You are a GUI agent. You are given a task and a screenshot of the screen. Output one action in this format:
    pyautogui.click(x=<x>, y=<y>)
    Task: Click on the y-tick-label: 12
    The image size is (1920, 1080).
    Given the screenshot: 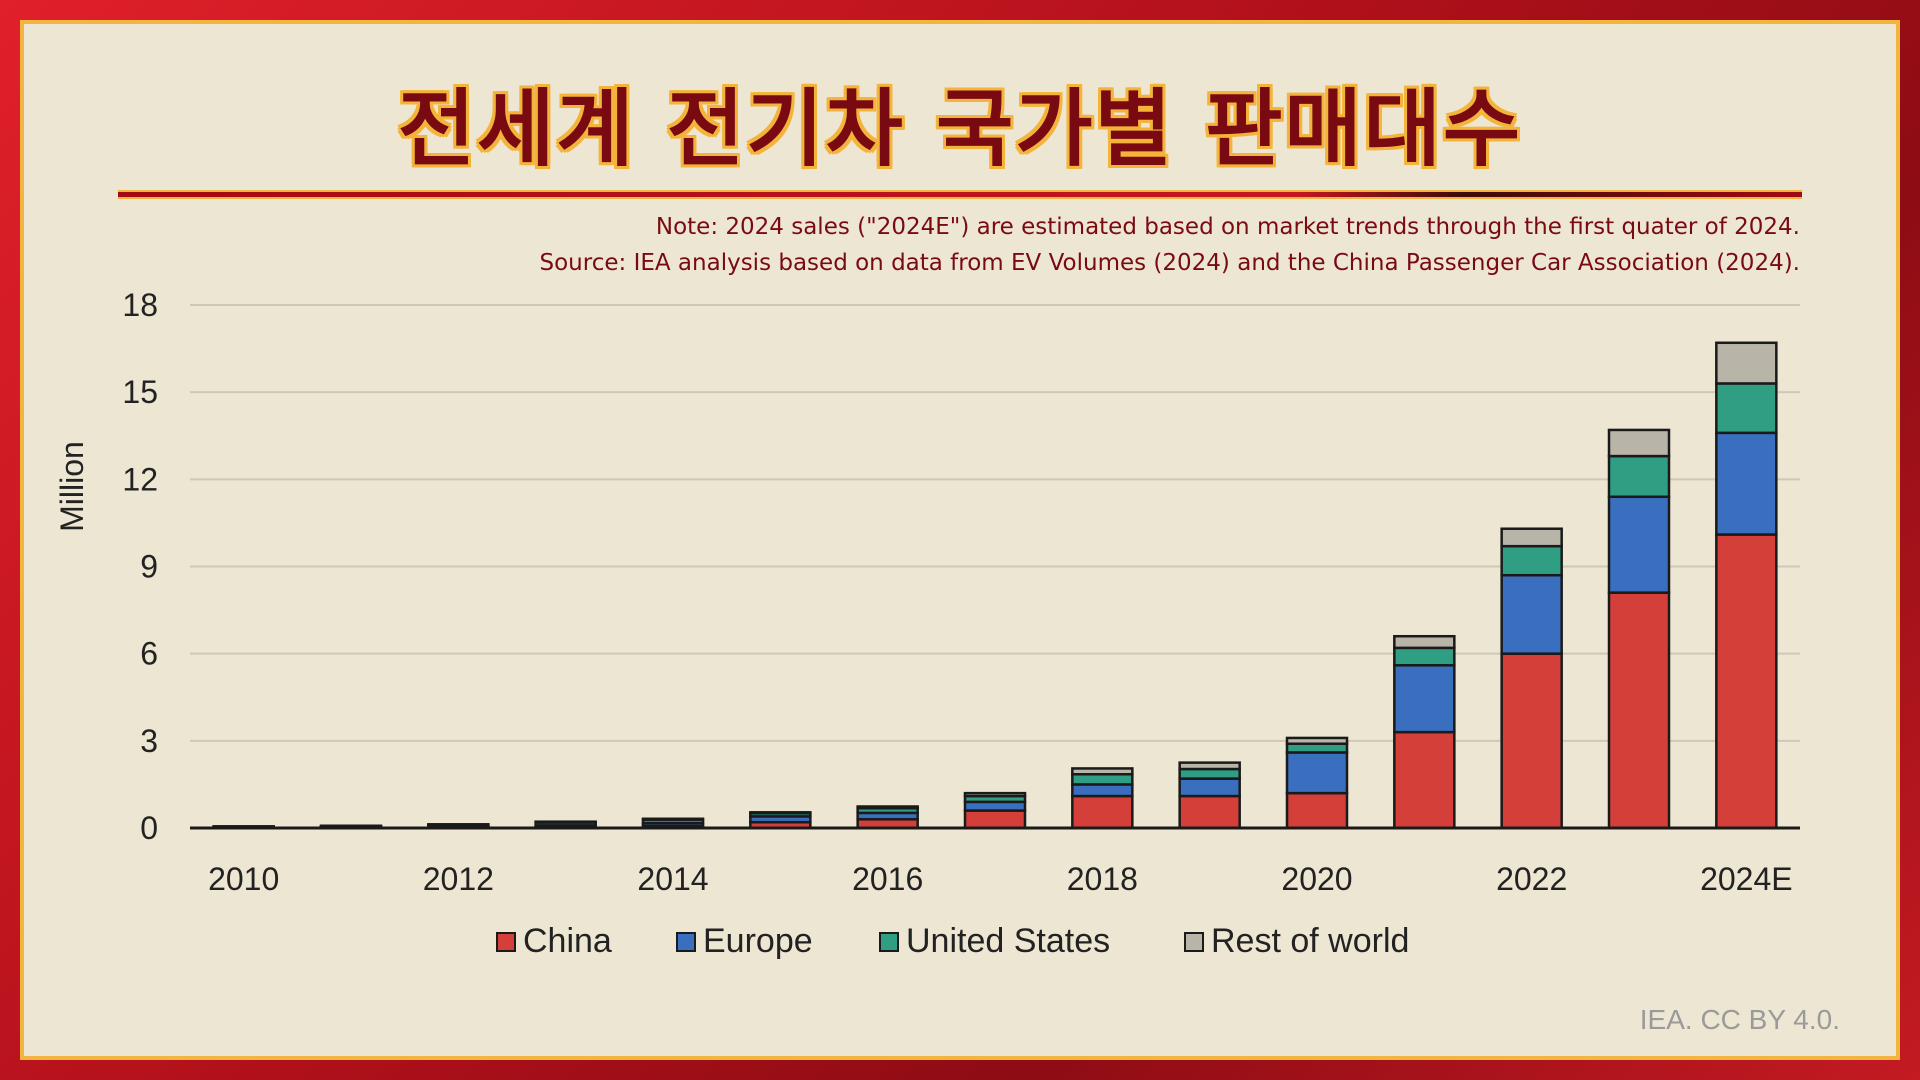 What is the action you would take?
    pyautogui.click(x=140, y=479)
    